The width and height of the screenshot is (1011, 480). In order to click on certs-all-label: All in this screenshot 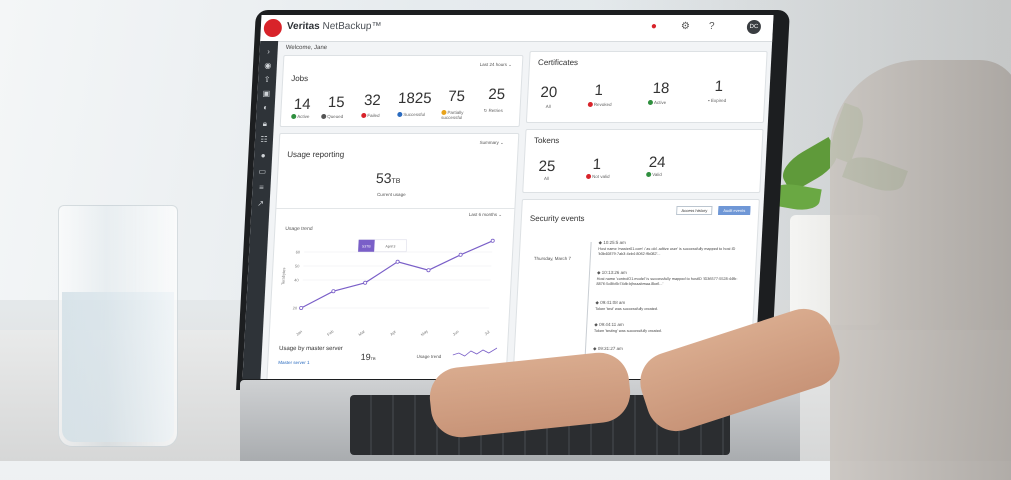, I will do `click(548, 106)`.